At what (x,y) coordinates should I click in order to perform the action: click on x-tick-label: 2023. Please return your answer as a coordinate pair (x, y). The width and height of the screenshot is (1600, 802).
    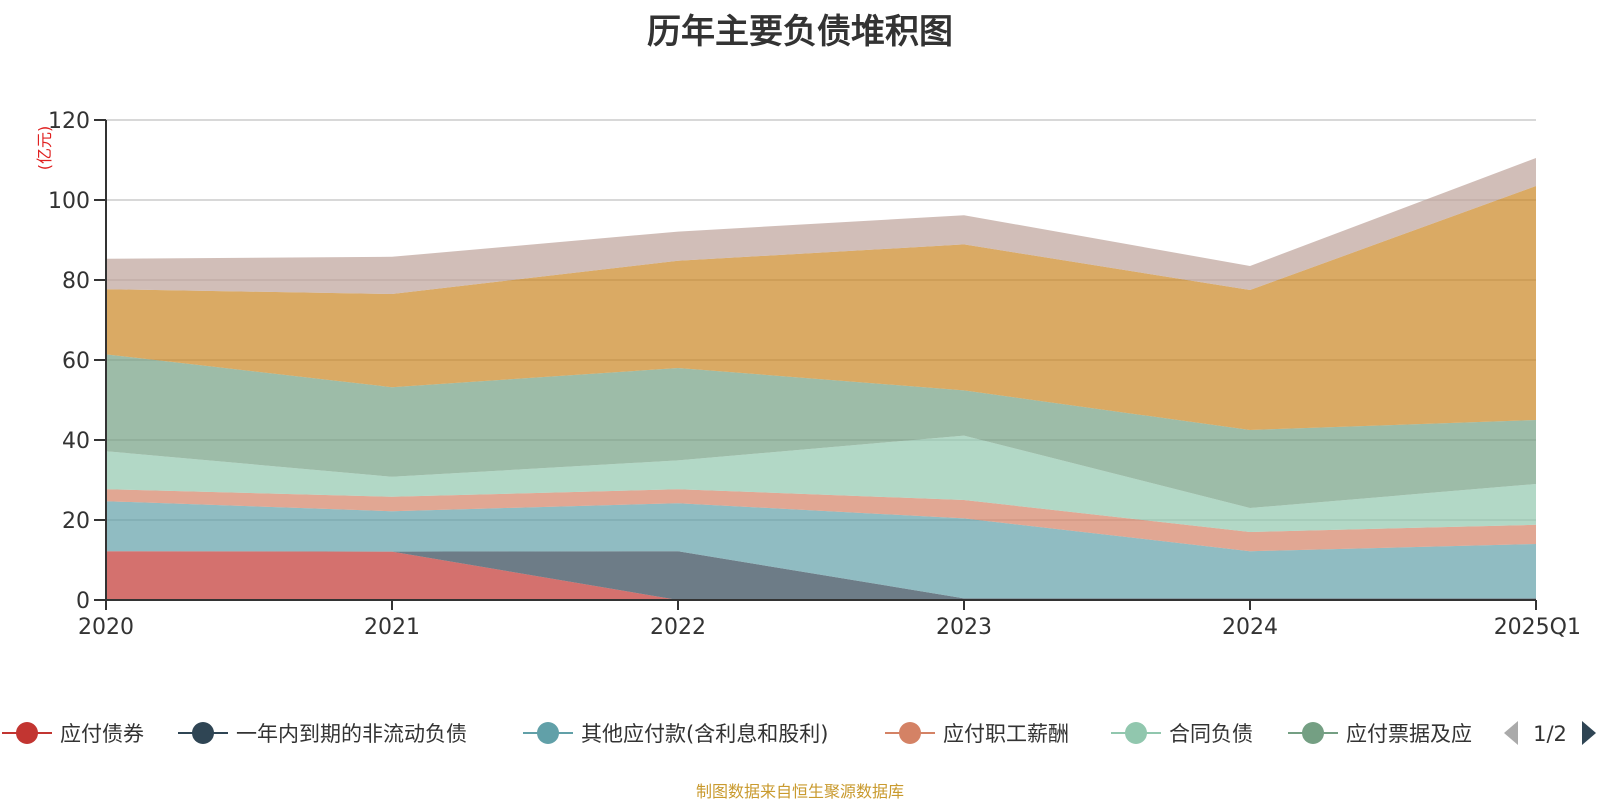
    Looking at the image, I should click on (964, 627).